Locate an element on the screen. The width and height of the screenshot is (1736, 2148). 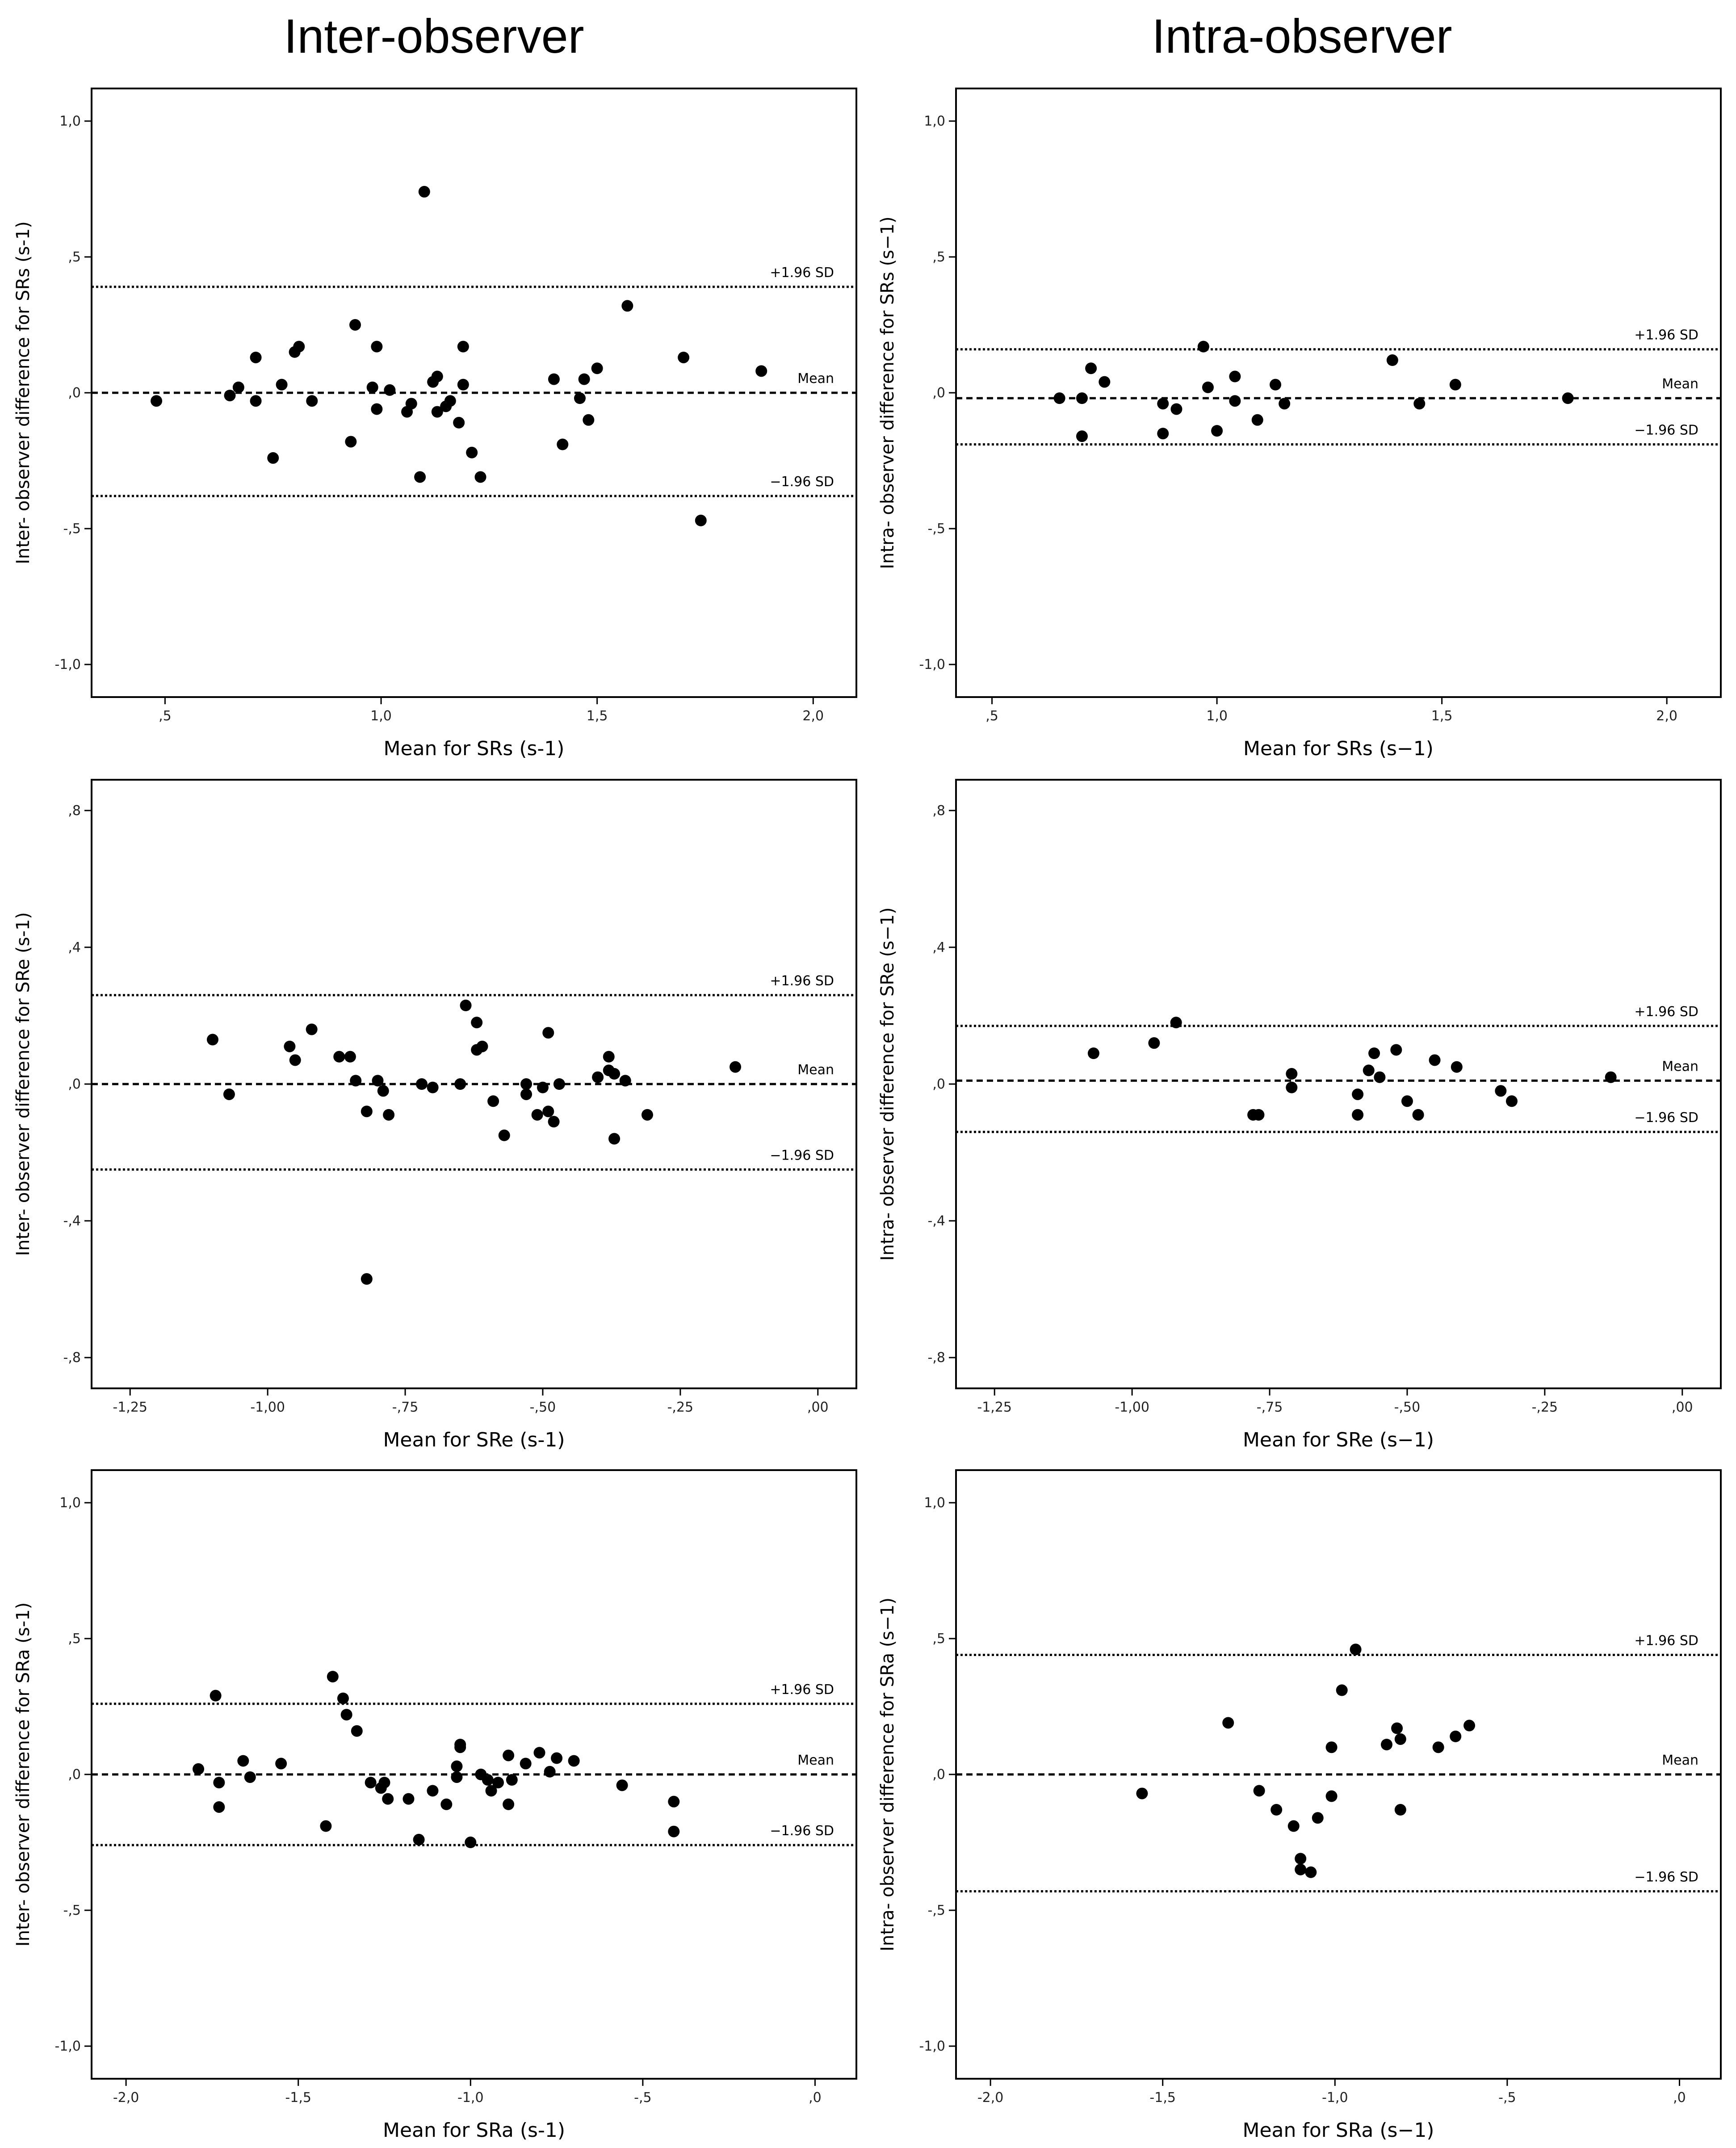
x-tick-label: -1,00 is located at coordinates (1132, 1407).